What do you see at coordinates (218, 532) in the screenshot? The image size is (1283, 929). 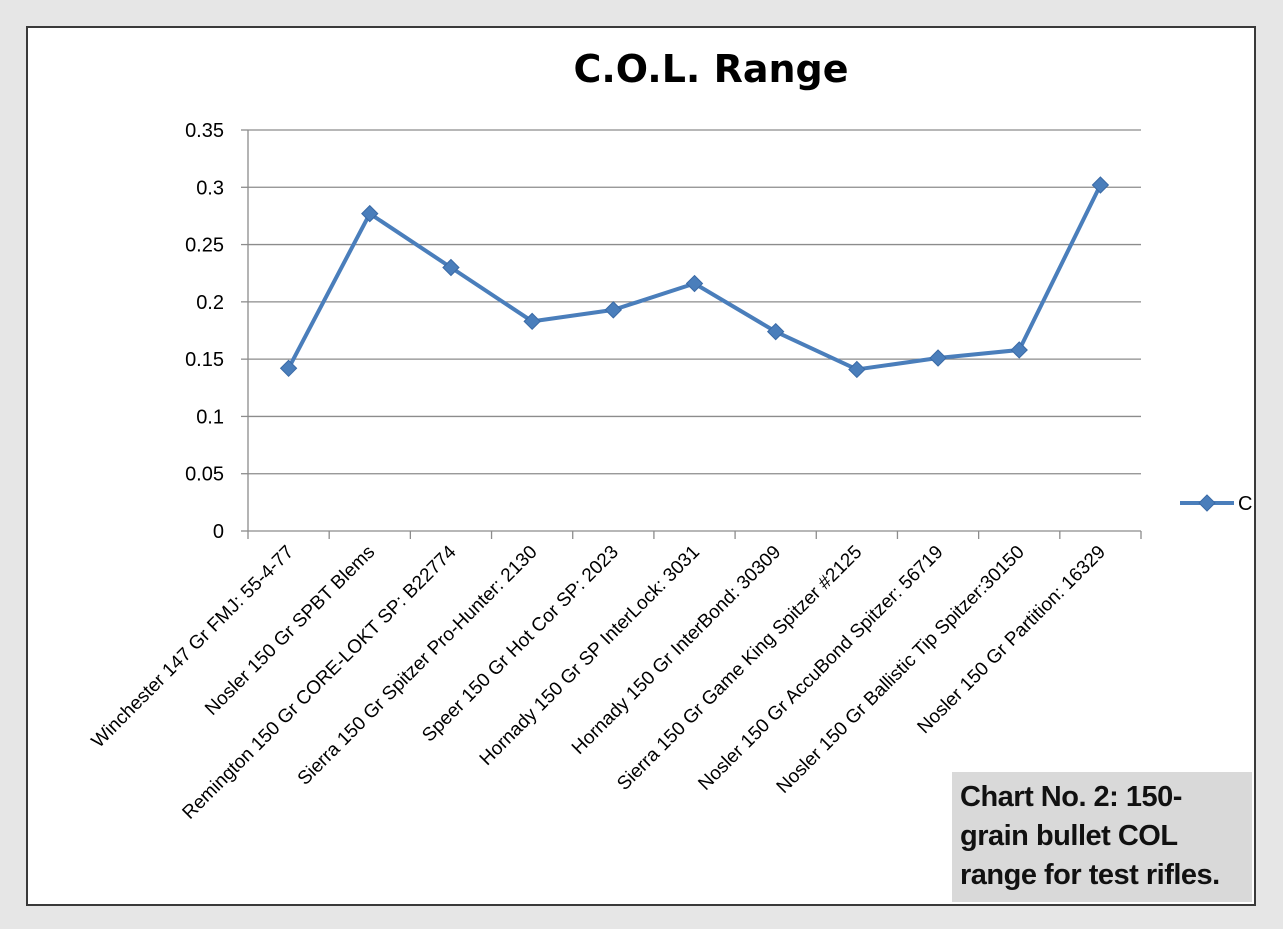 I see `y-tick-label: 0` at bounding box center [218, 532].